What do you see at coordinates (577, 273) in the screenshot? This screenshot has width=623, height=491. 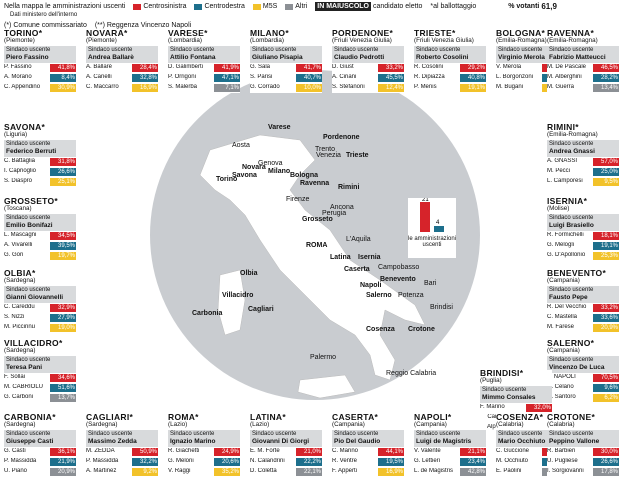 I see `city-name: BENEVENTO*` at bounding box center [577, 273].